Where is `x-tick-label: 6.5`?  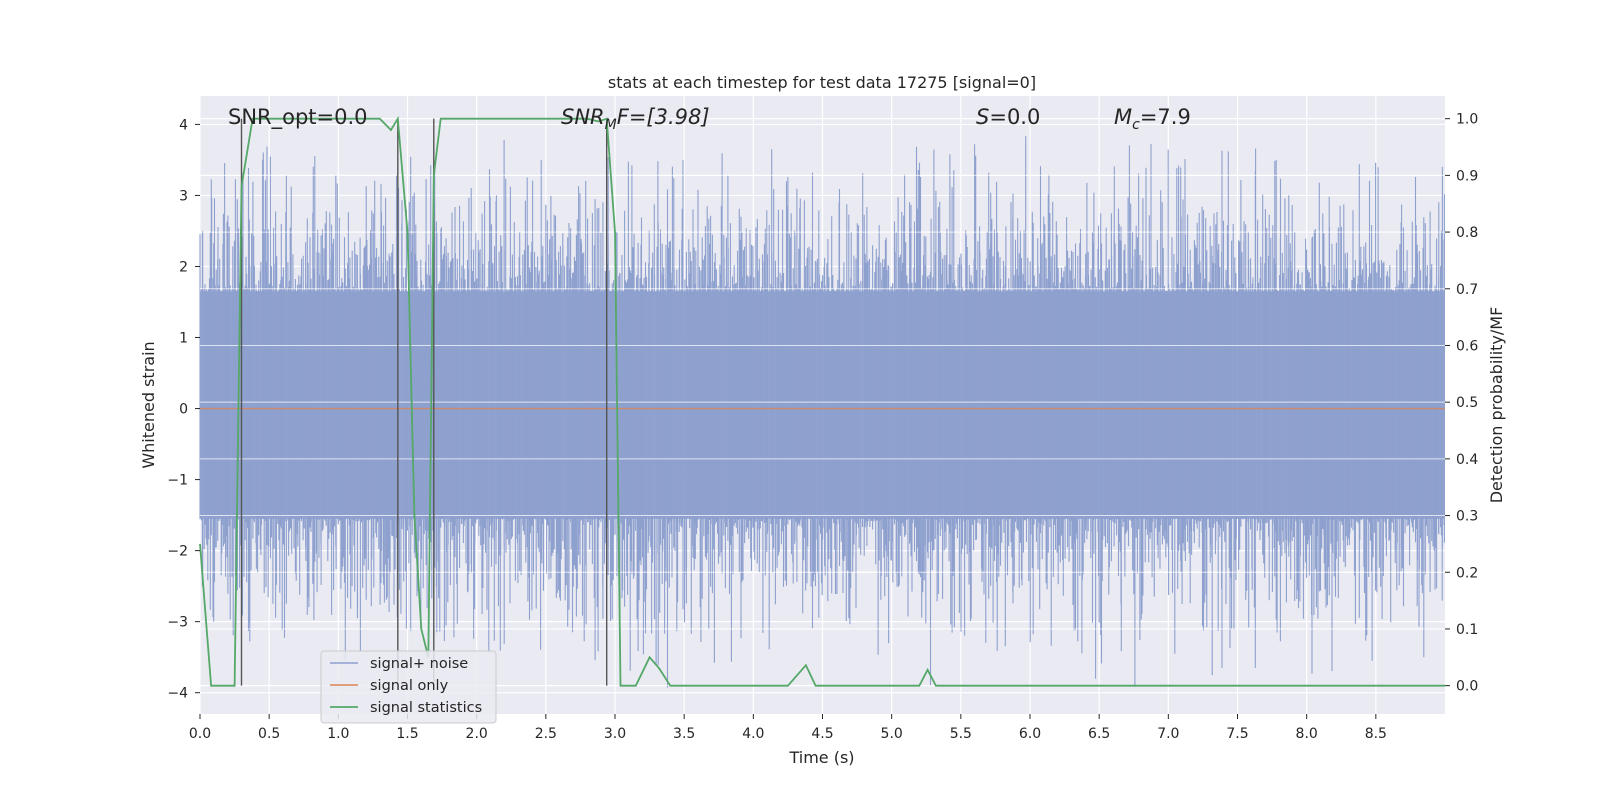
x-tick-label: 6.5 is located at coordinates (1099, 734).